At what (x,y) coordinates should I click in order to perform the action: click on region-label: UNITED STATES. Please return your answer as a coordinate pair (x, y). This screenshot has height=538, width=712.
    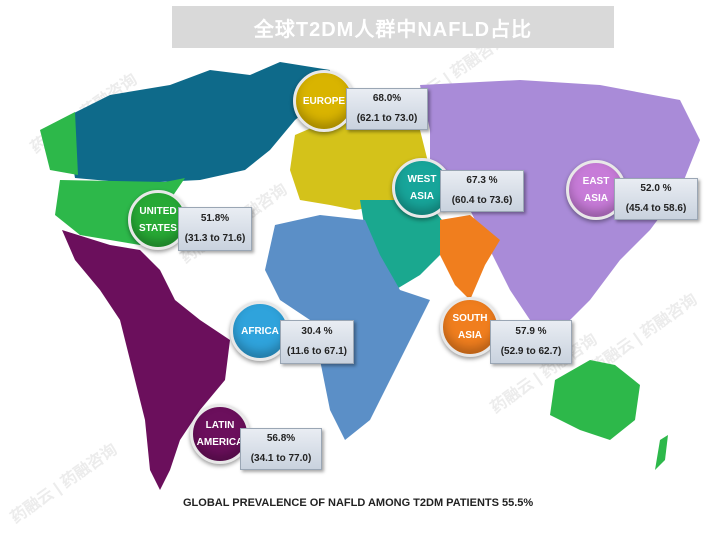
    Looking at the image, I should click on (158, 220).